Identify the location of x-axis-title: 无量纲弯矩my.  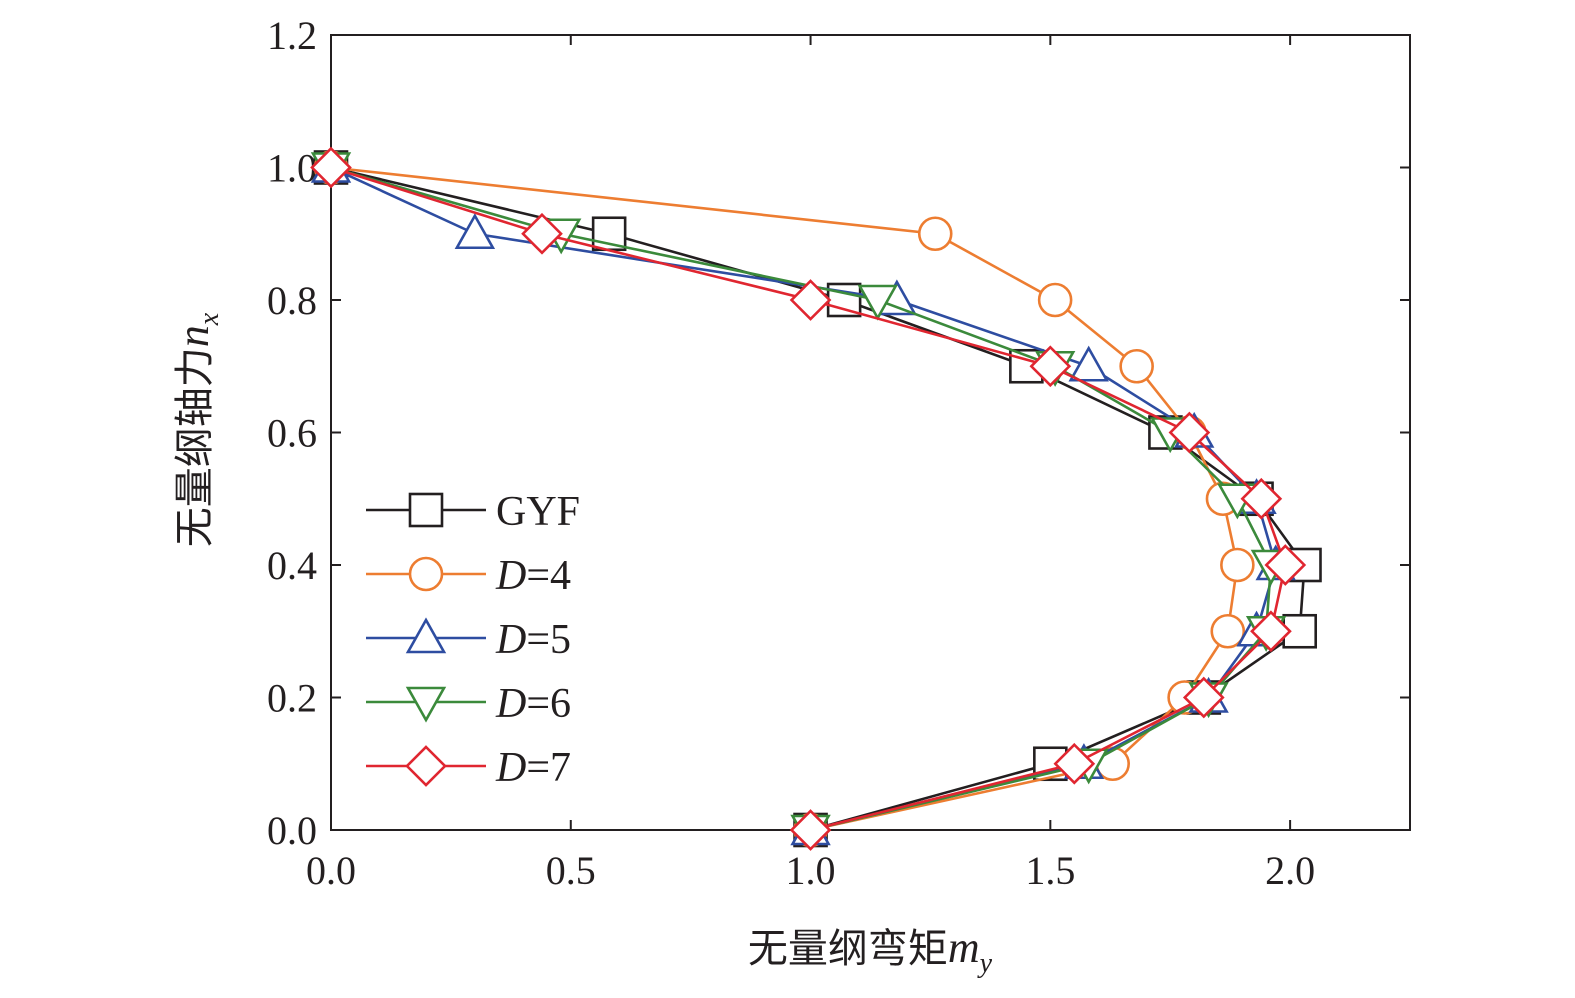
(870, 951).